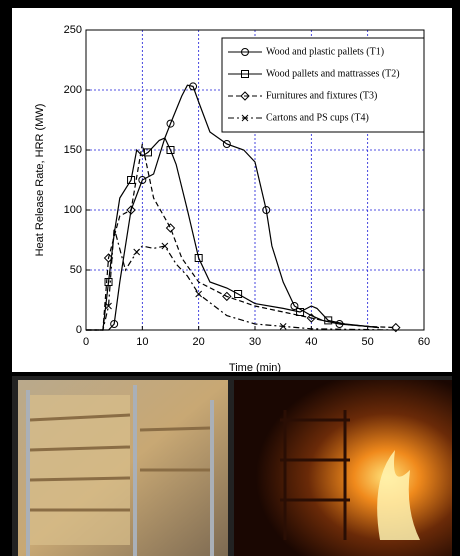  Describe the element at coordinates (333, 73) in the screenshot. I see `legend-label: Wood pallets and mattrasses (T2)` at that location.